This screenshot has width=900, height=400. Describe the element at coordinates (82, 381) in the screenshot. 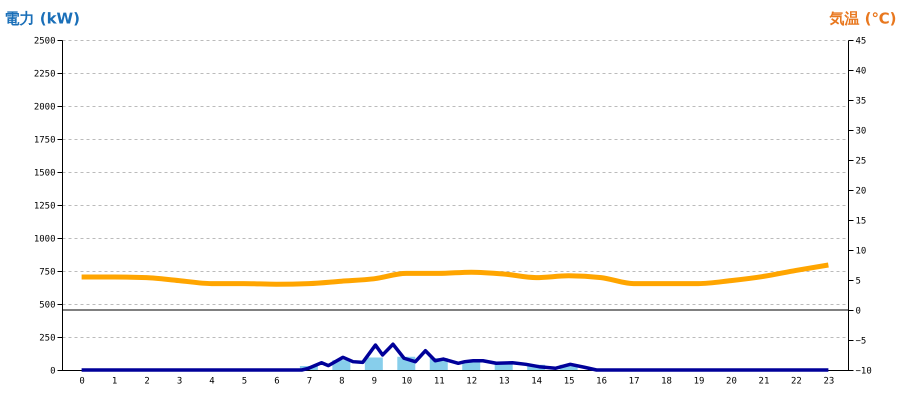

I see `x-tick-label: 0` at that location.